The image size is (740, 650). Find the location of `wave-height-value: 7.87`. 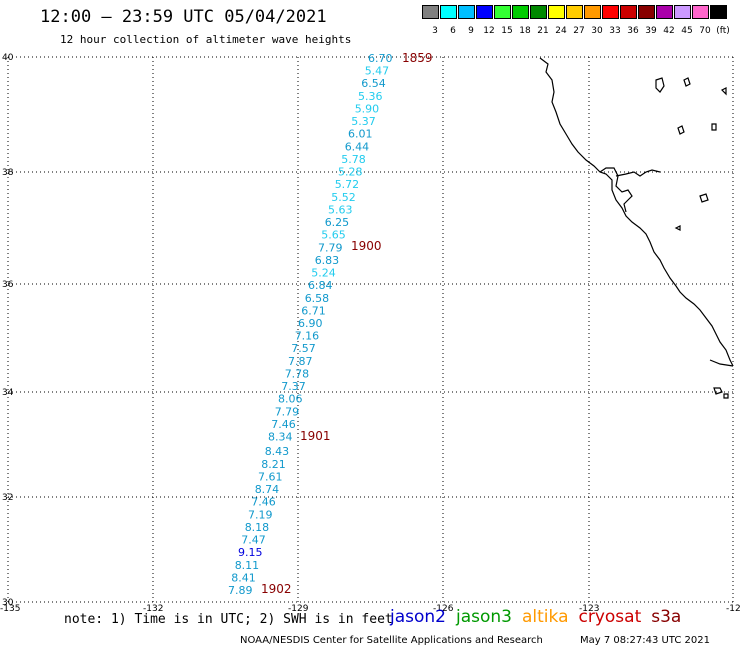

wave-height-value: 7.87 is located at coordinates (300, 361).